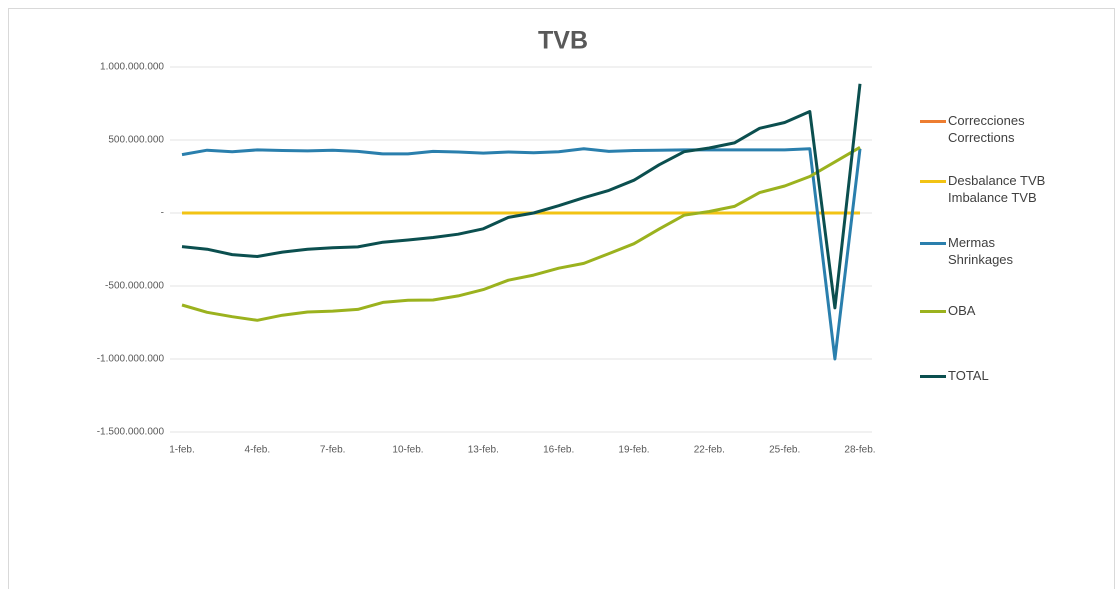 The width and height of the screenshot is (1115, 589). What do you see at coordinates (182, 450) in the screenshot?
I see `x-tick-label: 1-feb.` at bounding box center [182, 450].